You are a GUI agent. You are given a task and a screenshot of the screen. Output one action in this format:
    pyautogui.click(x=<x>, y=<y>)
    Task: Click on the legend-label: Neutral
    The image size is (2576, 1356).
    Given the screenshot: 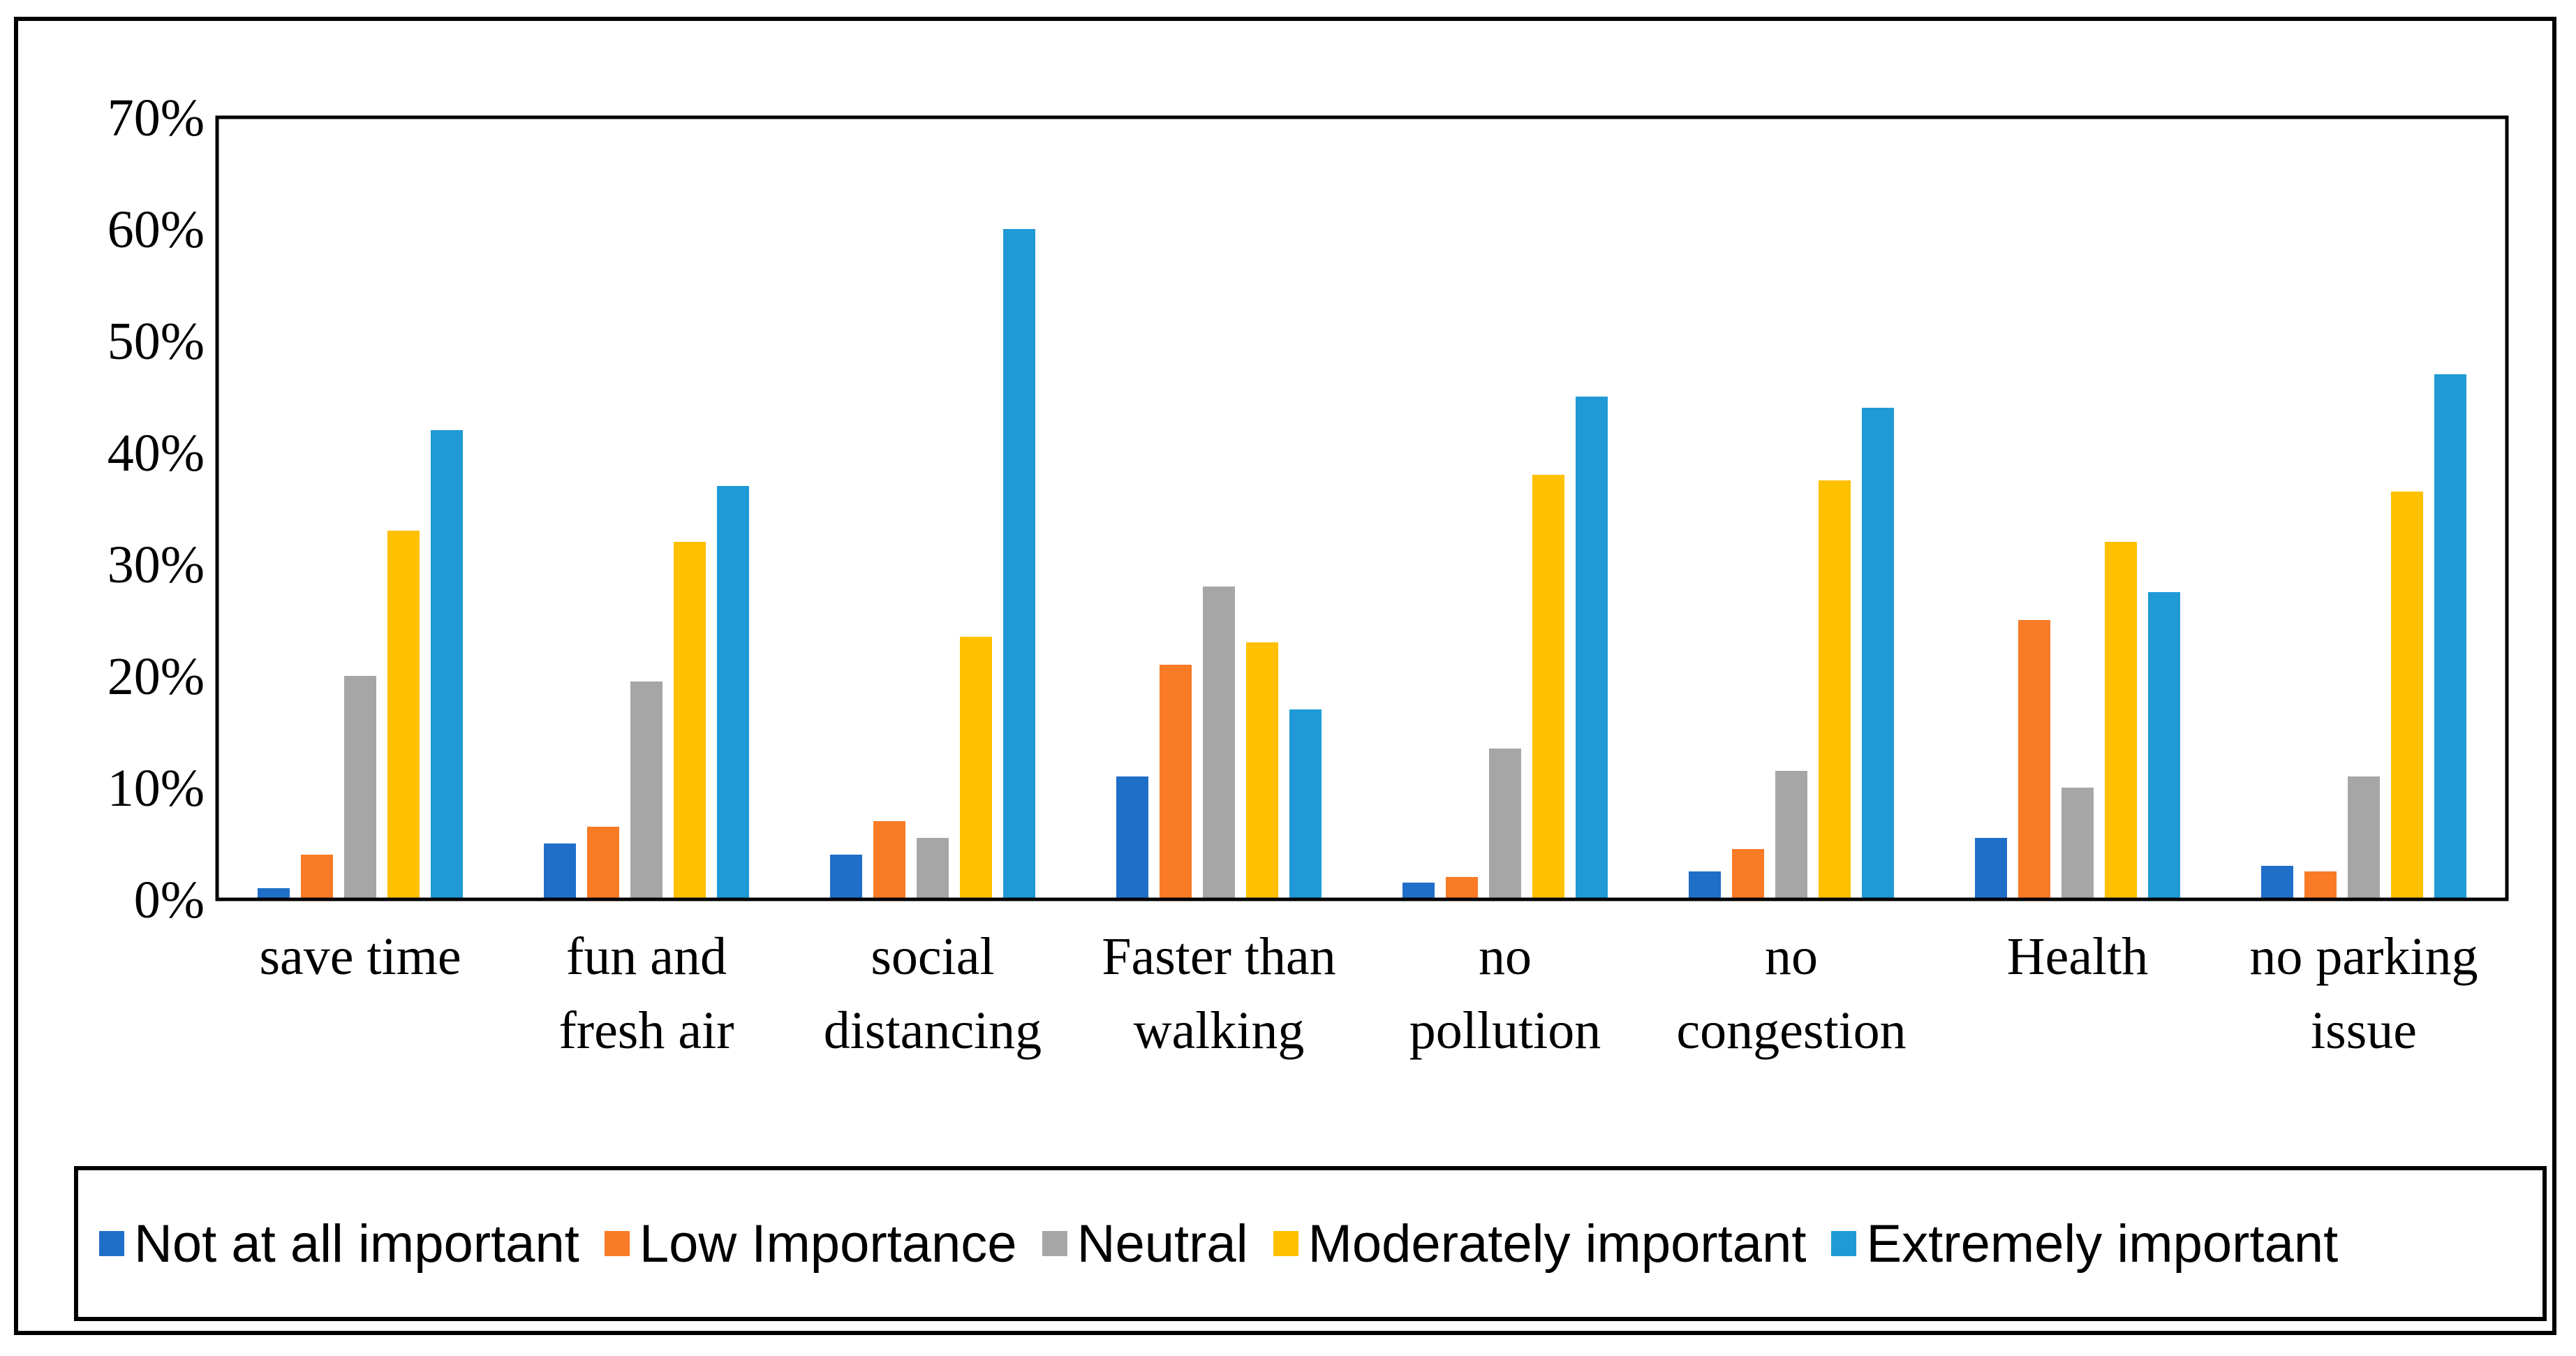 What is the action you would take?
    pyautogui.click(x=1162, y=1244)
    